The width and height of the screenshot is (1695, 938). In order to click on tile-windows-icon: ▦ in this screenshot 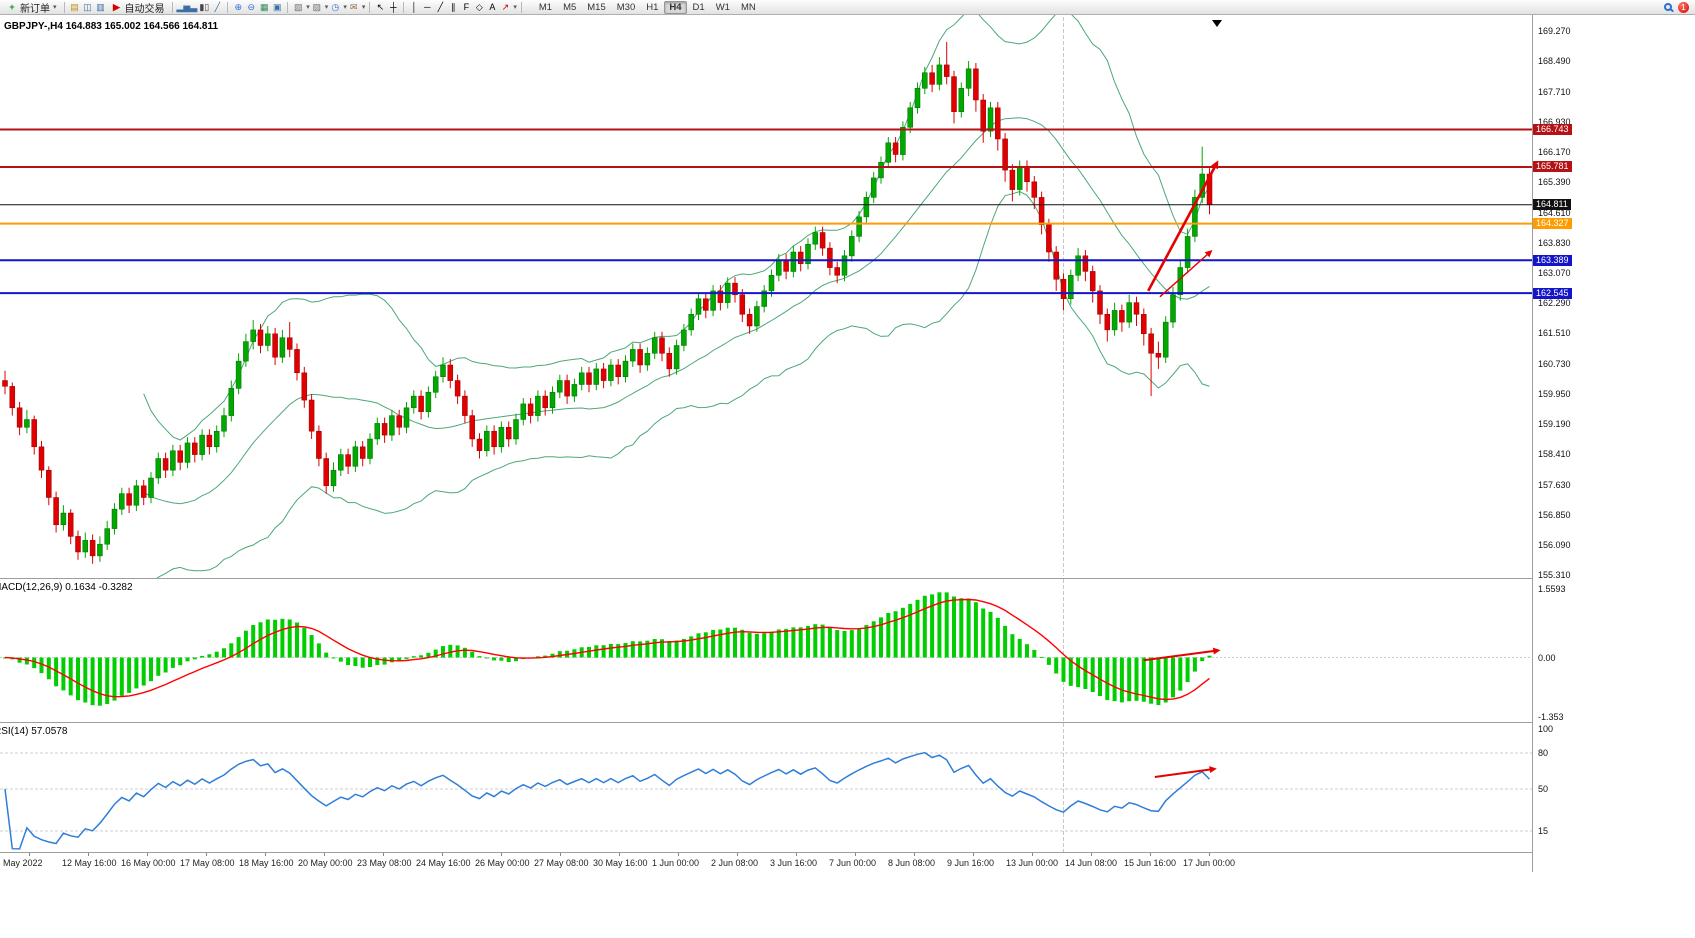, I will do `click(264, 6)`.